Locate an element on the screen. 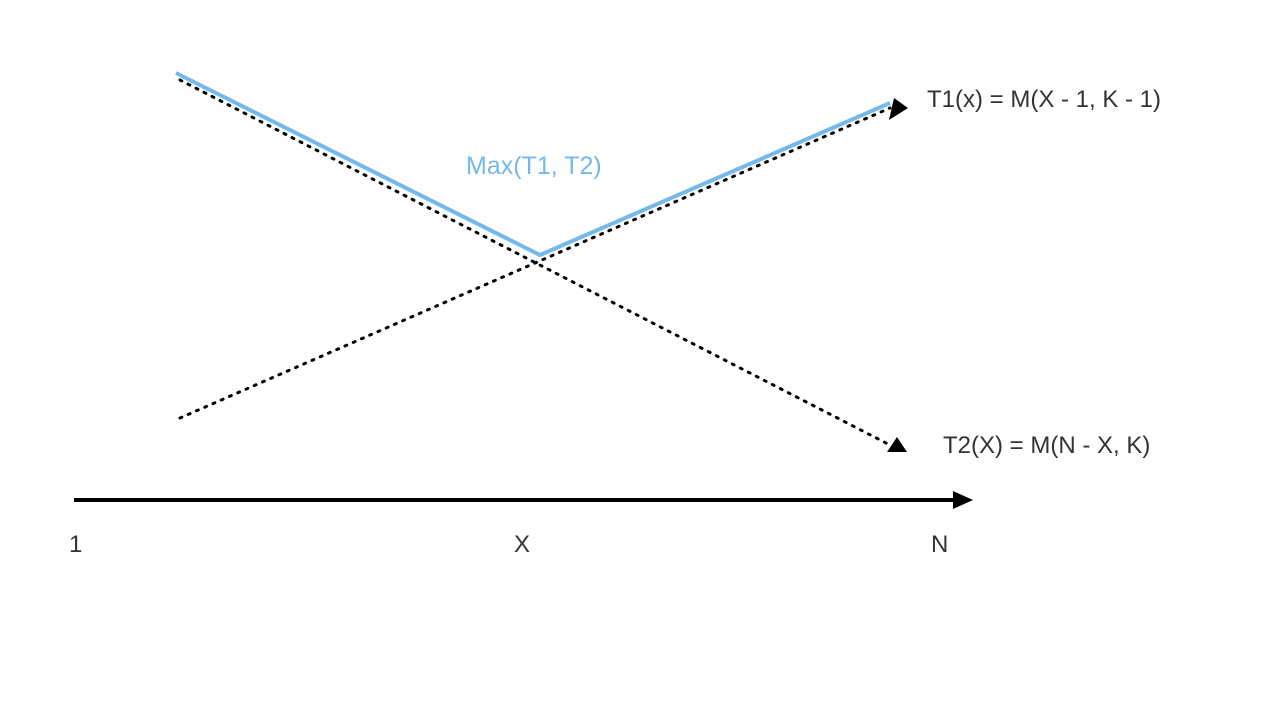 This screenshot has width=1288, height=706. t1-arrowhead is located at coordinates (898, 109).